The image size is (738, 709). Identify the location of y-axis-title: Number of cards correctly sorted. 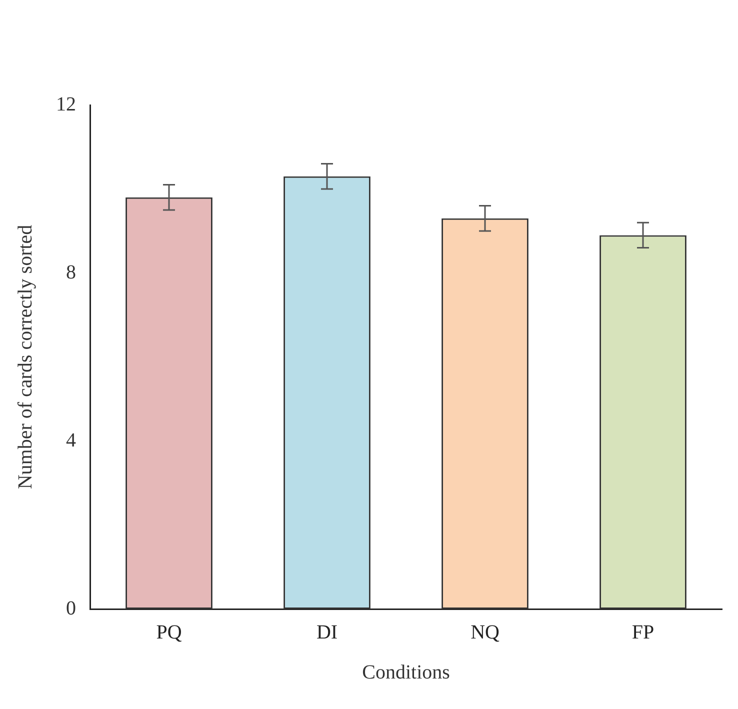
(25, 357).